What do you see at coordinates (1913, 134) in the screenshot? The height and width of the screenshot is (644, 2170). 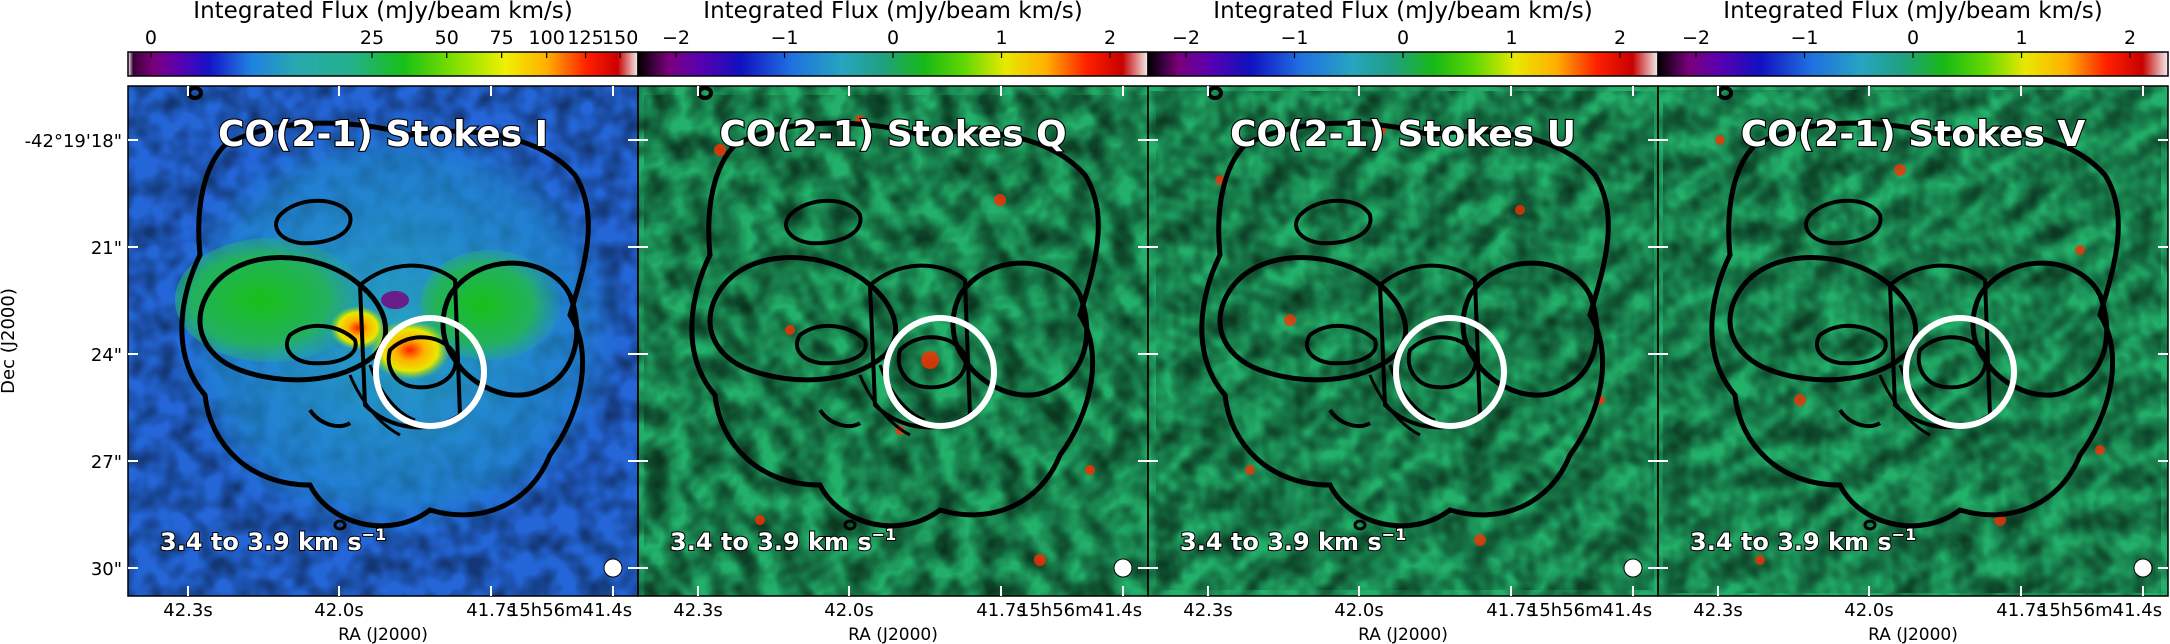 I see `panel-title: CO(2-1) Stokes V` at bounding box center [1913, 134].